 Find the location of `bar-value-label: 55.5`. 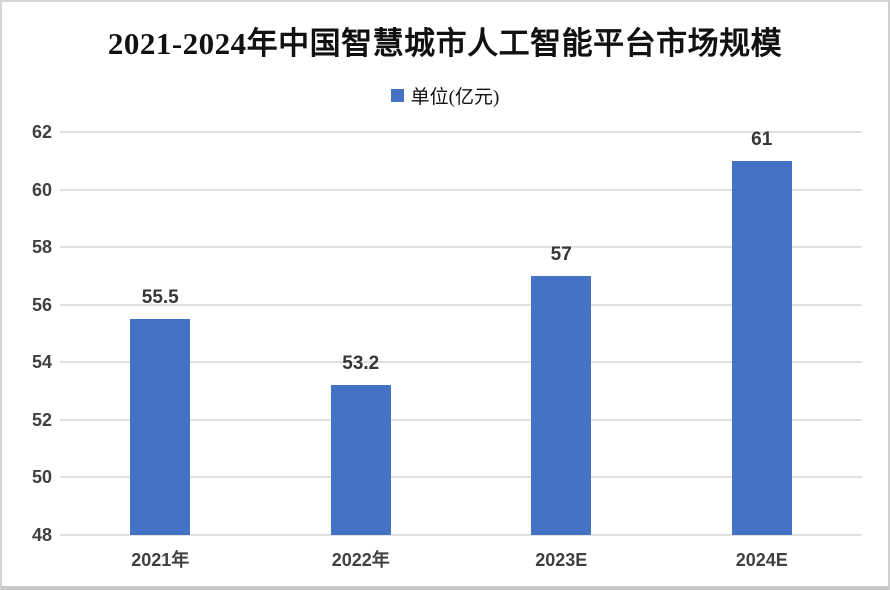

bar-value-label: 55.5 is located at coordinates (160, 298).